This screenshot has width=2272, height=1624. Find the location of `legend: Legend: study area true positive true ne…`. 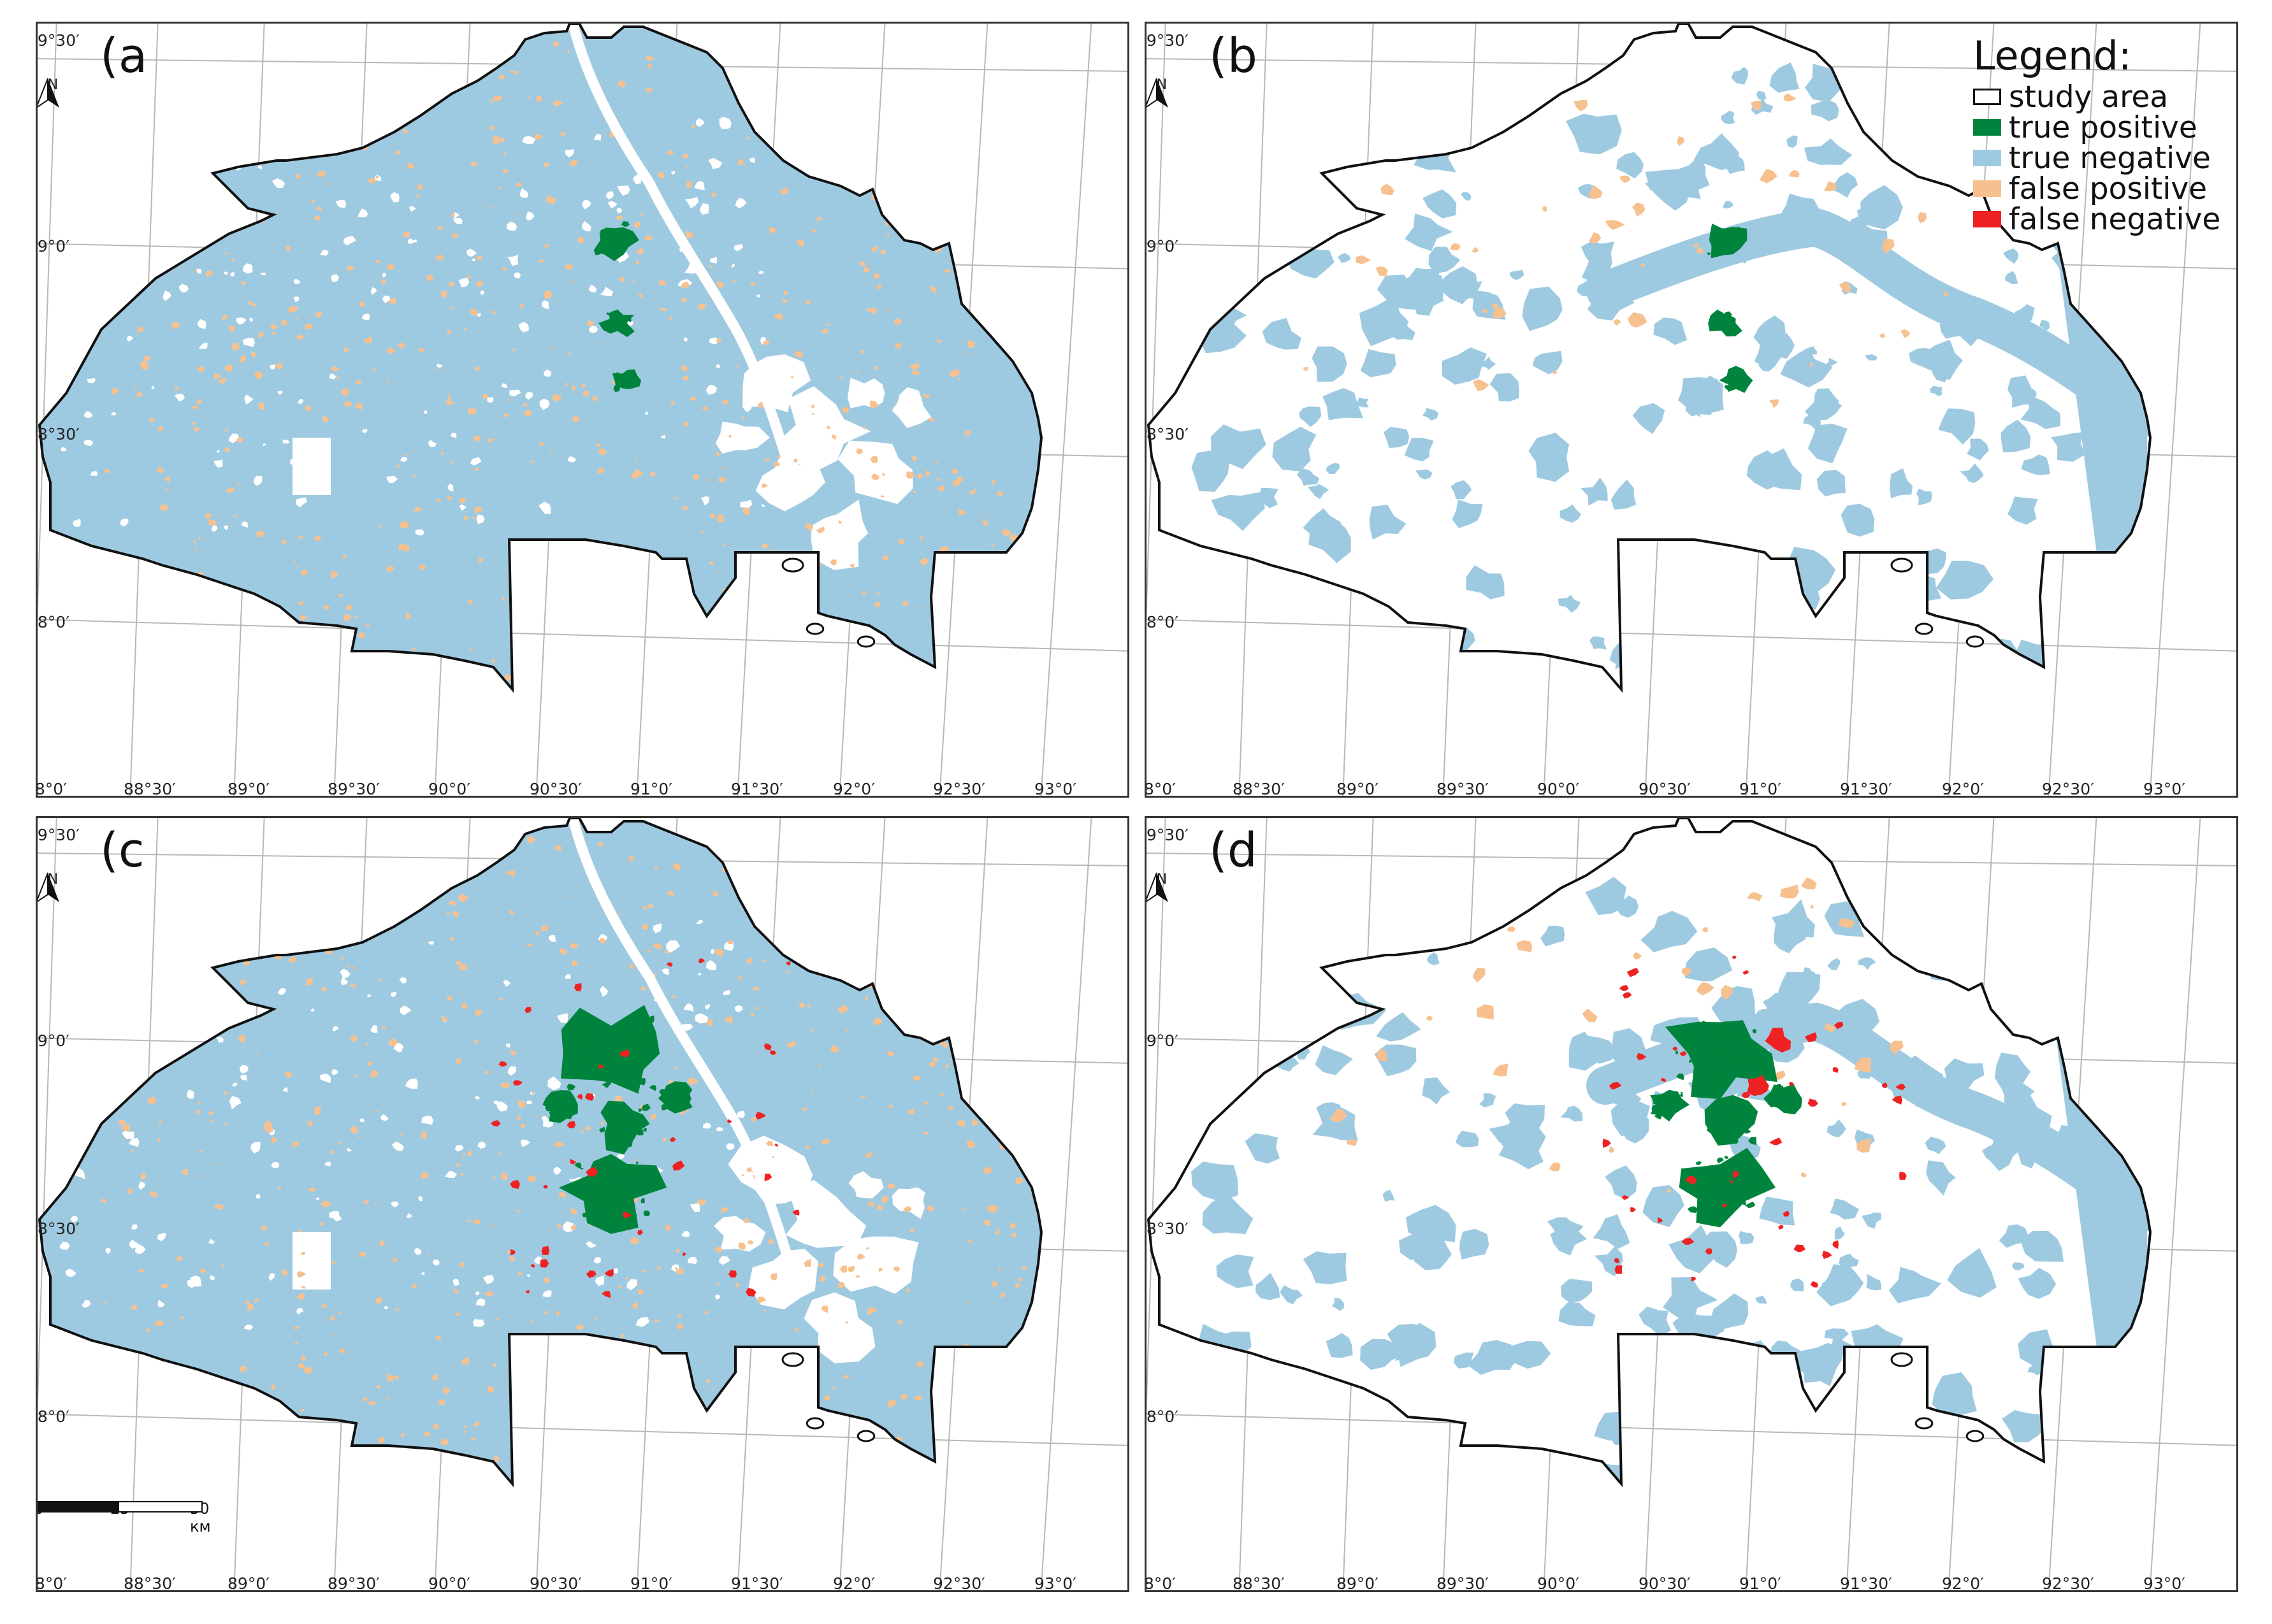

legend: Legend: study area true positive true ne… is located at coordinates (2096, 134).